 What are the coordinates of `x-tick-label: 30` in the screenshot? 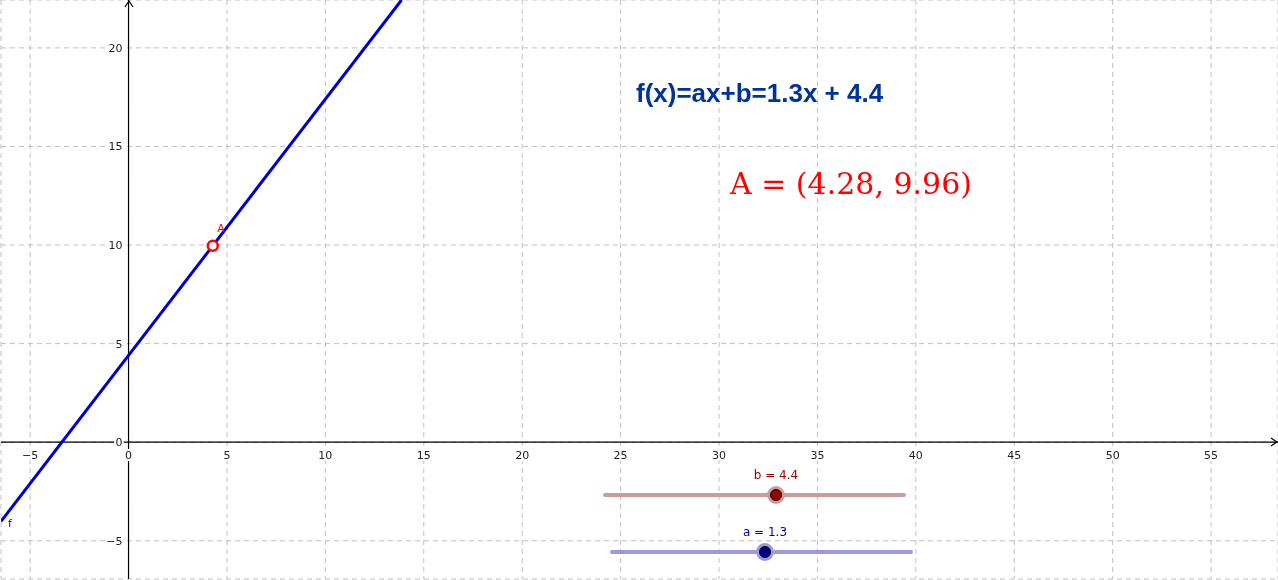 It's located at (719, 456).